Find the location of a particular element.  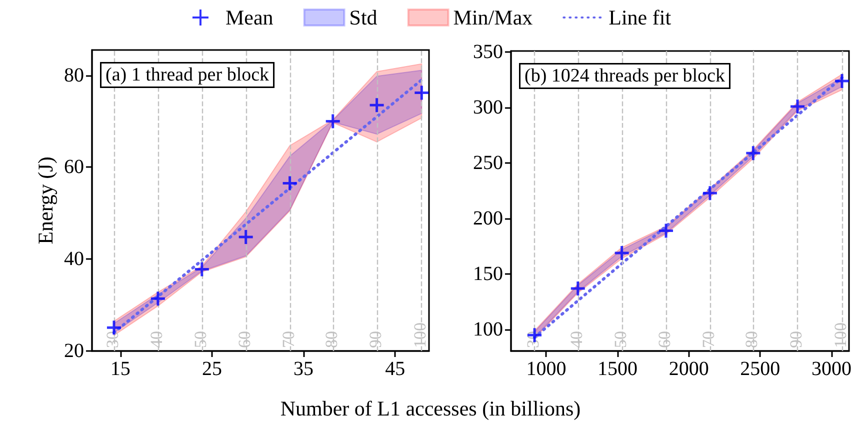

x-tick-label: 3000 is located at coordinates (831, 369).